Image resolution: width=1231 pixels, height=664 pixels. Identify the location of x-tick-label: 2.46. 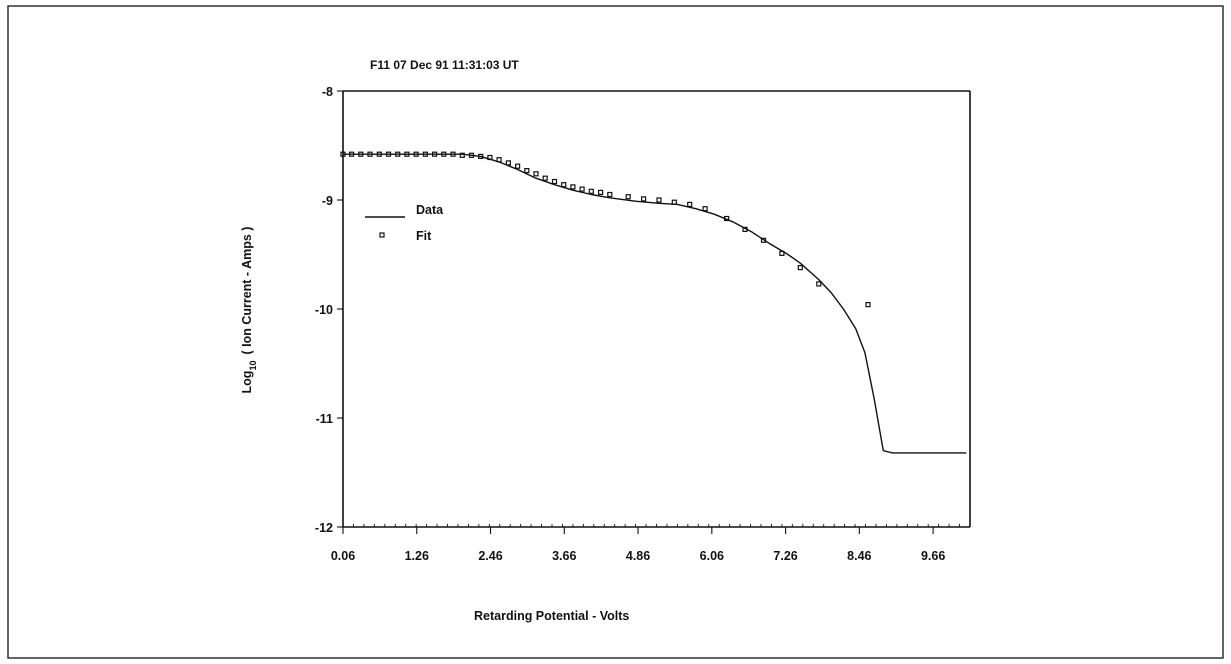
(490, 556).